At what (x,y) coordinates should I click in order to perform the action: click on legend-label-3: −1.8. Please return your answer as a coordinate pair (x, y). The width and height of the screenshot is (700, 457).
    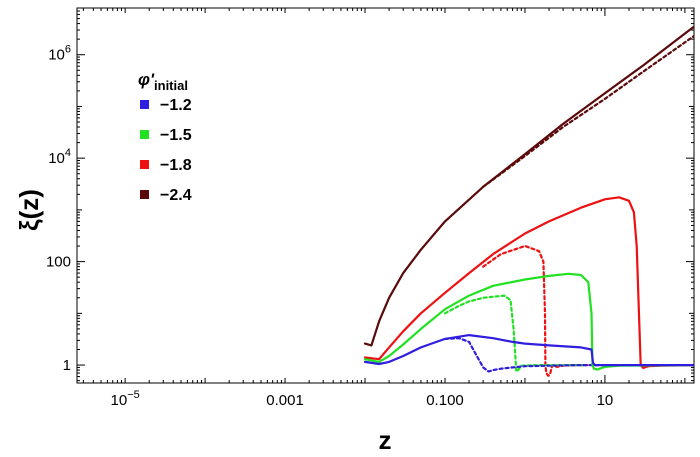
    Looking at the image, I should click on (176, 165).